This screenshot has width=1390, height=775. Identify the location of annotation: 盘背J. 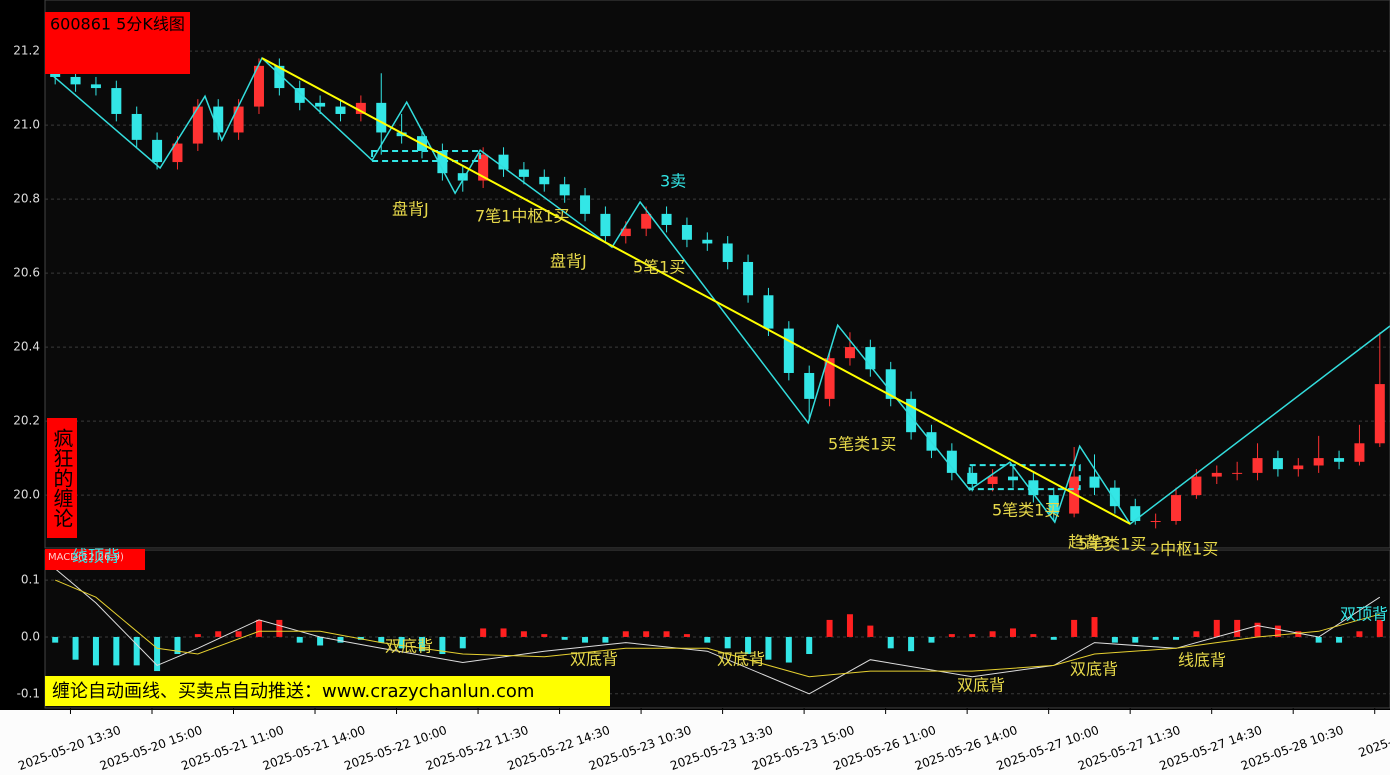
(568, 261).